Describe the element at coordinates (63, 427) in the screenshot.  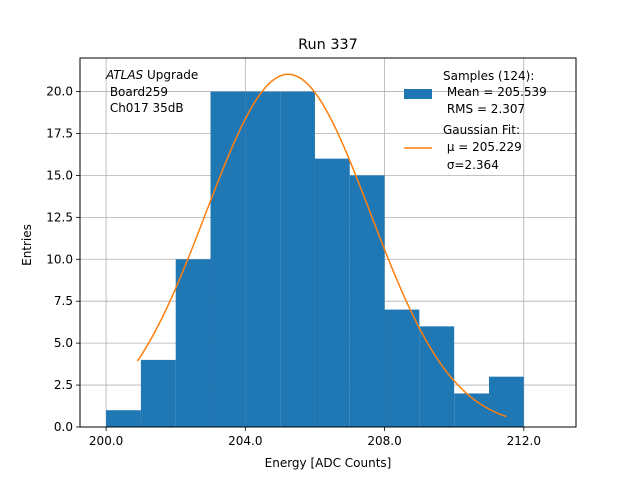
I see `y-tick-label: 0.0` at that location.